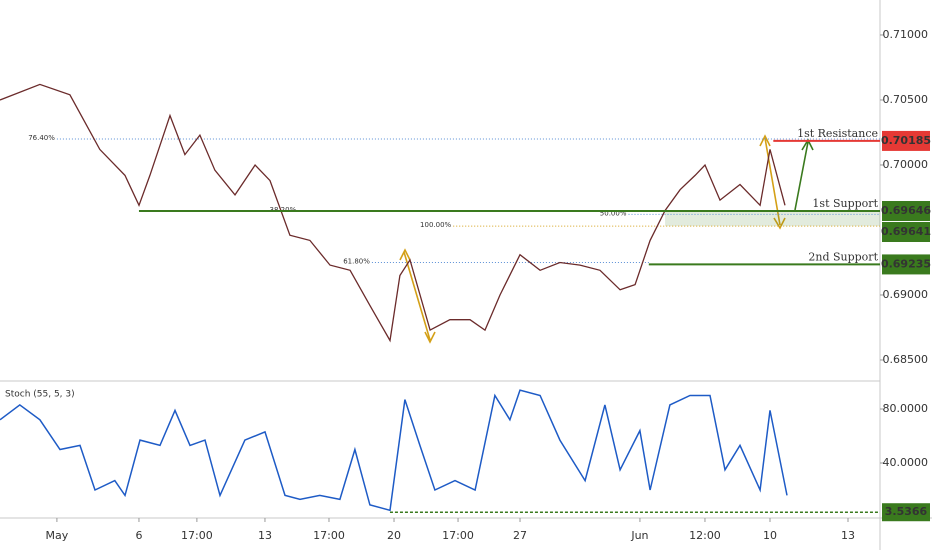  Describe the element at coordinates (57, 535) in the screenshot. I see `x-tick-label: May` at that location.